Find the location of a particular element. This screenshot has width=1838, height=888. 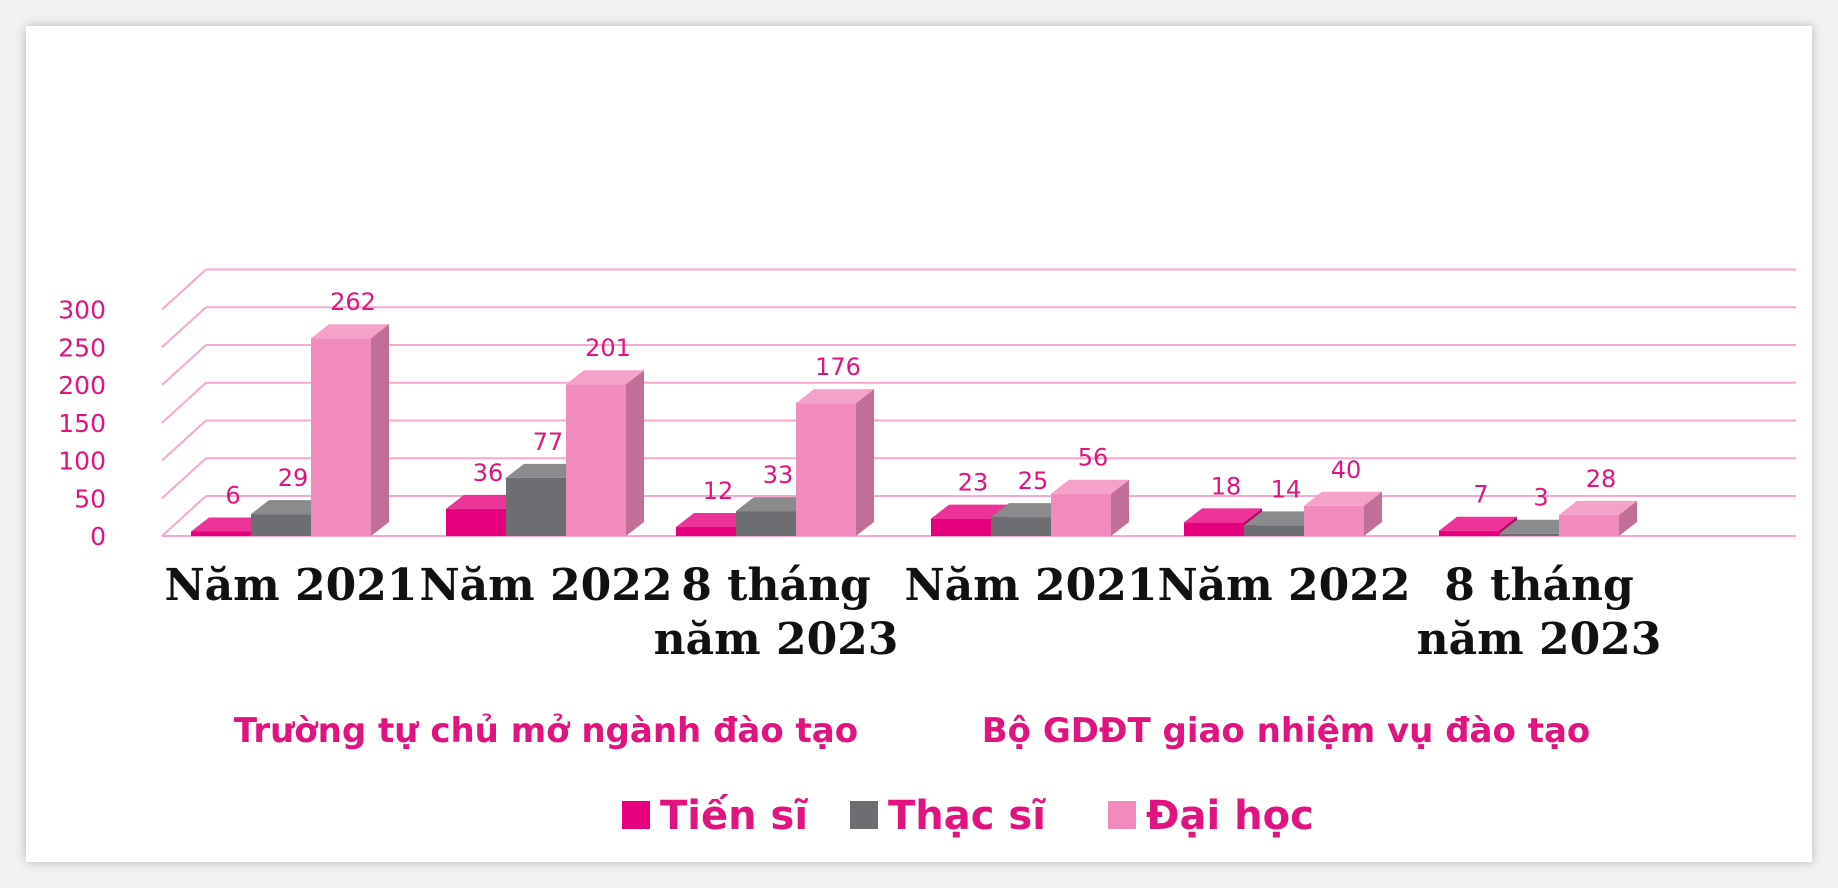

y-tick-label: 100 is located at coordinates (82, 461).